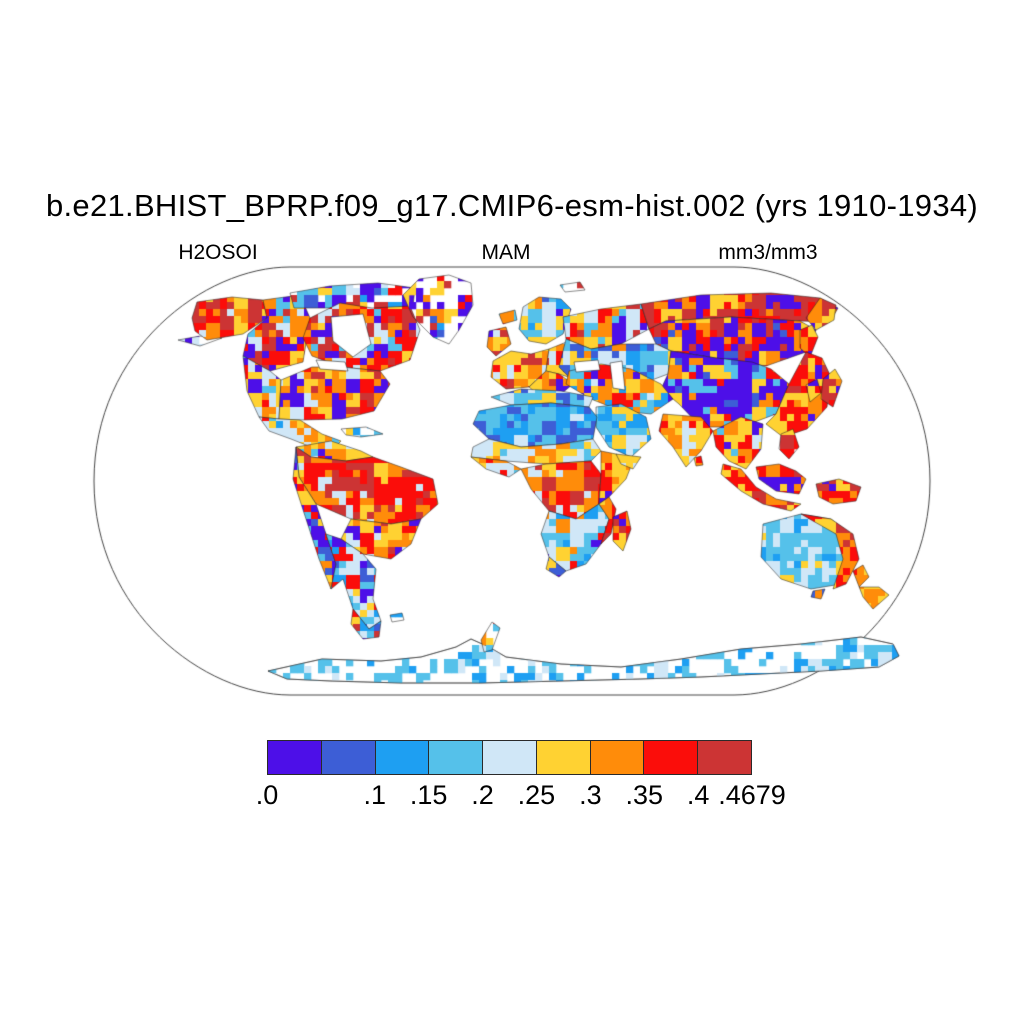 Image resolution: width=1024 pixels, height=1024 pixels. Describe the element at coordinates (218, 252) in the screenshot. I see `variable-label: H2OSOI` at that location.